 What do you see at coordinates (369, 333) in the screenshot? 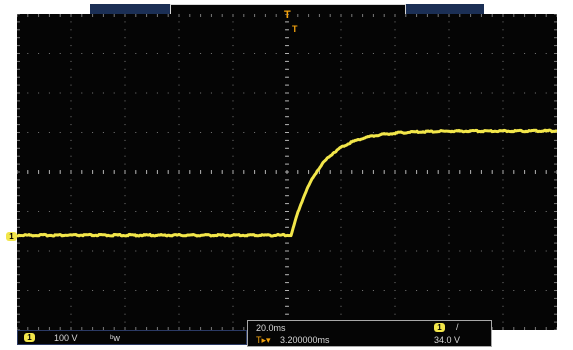
I see `horizontal-trigger-readout-panel: 20.0ms T▸▾ 3.200000ms 1 / 34.0 V` at bounding box center [369, 333].